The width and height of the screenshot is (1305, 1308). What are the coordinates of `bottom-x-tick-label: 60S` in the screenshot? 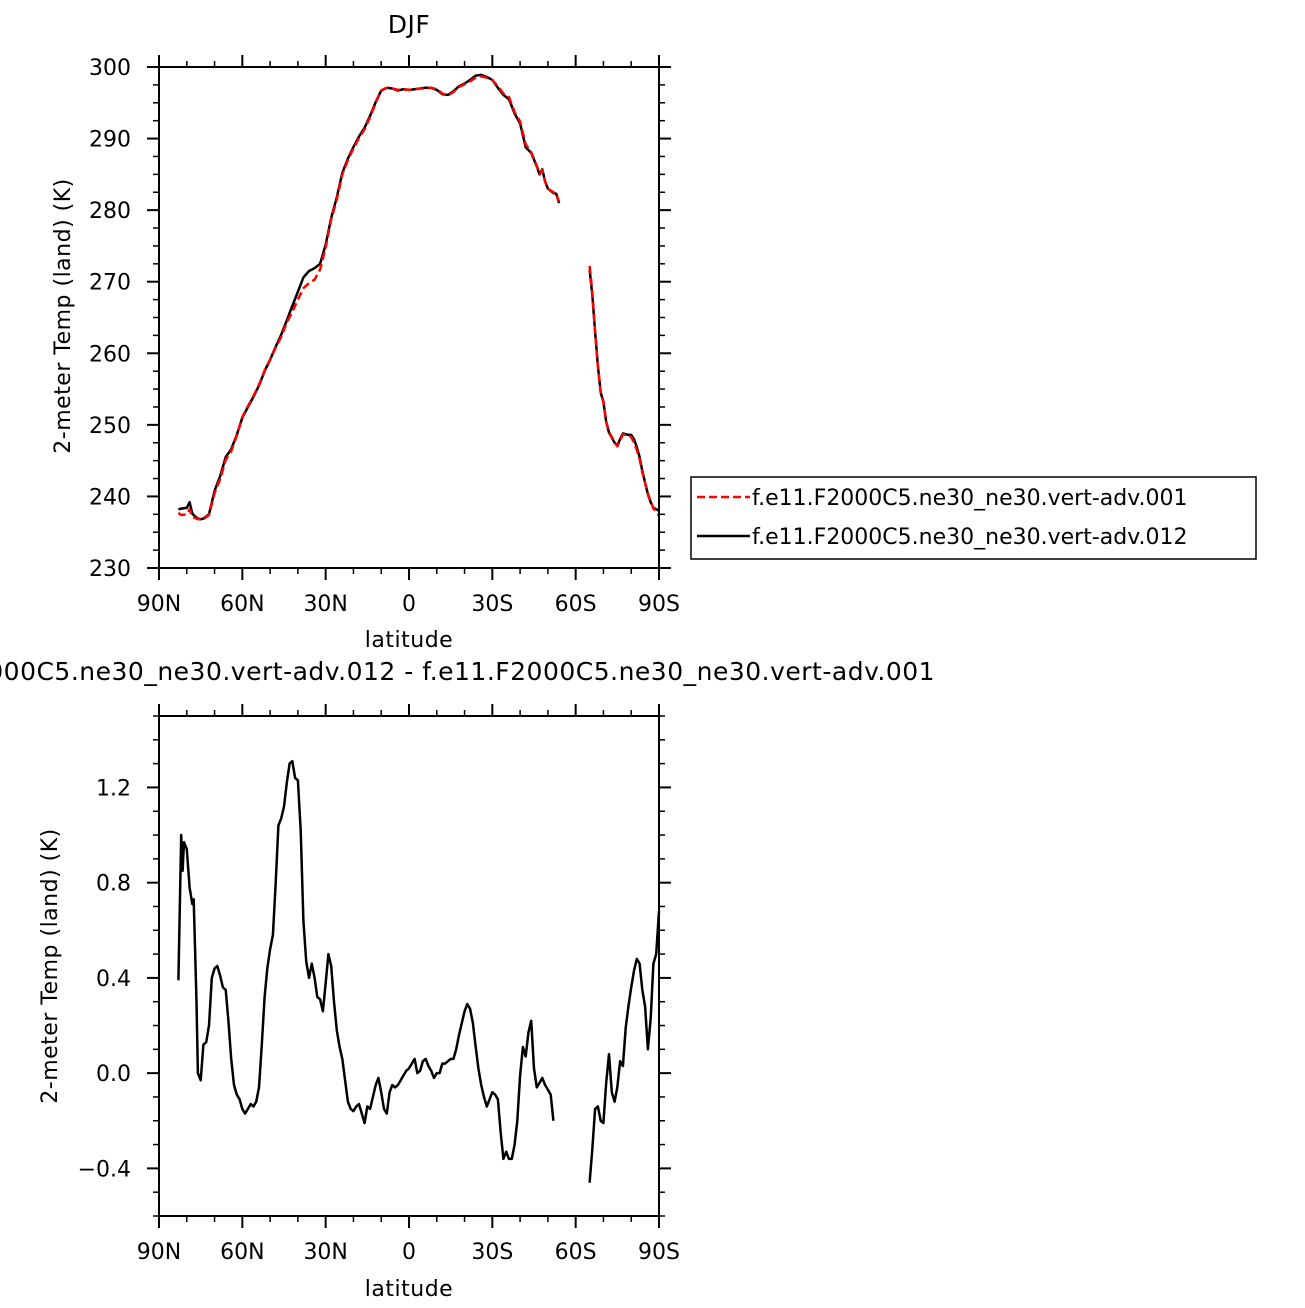 It's located at (576, 1252).